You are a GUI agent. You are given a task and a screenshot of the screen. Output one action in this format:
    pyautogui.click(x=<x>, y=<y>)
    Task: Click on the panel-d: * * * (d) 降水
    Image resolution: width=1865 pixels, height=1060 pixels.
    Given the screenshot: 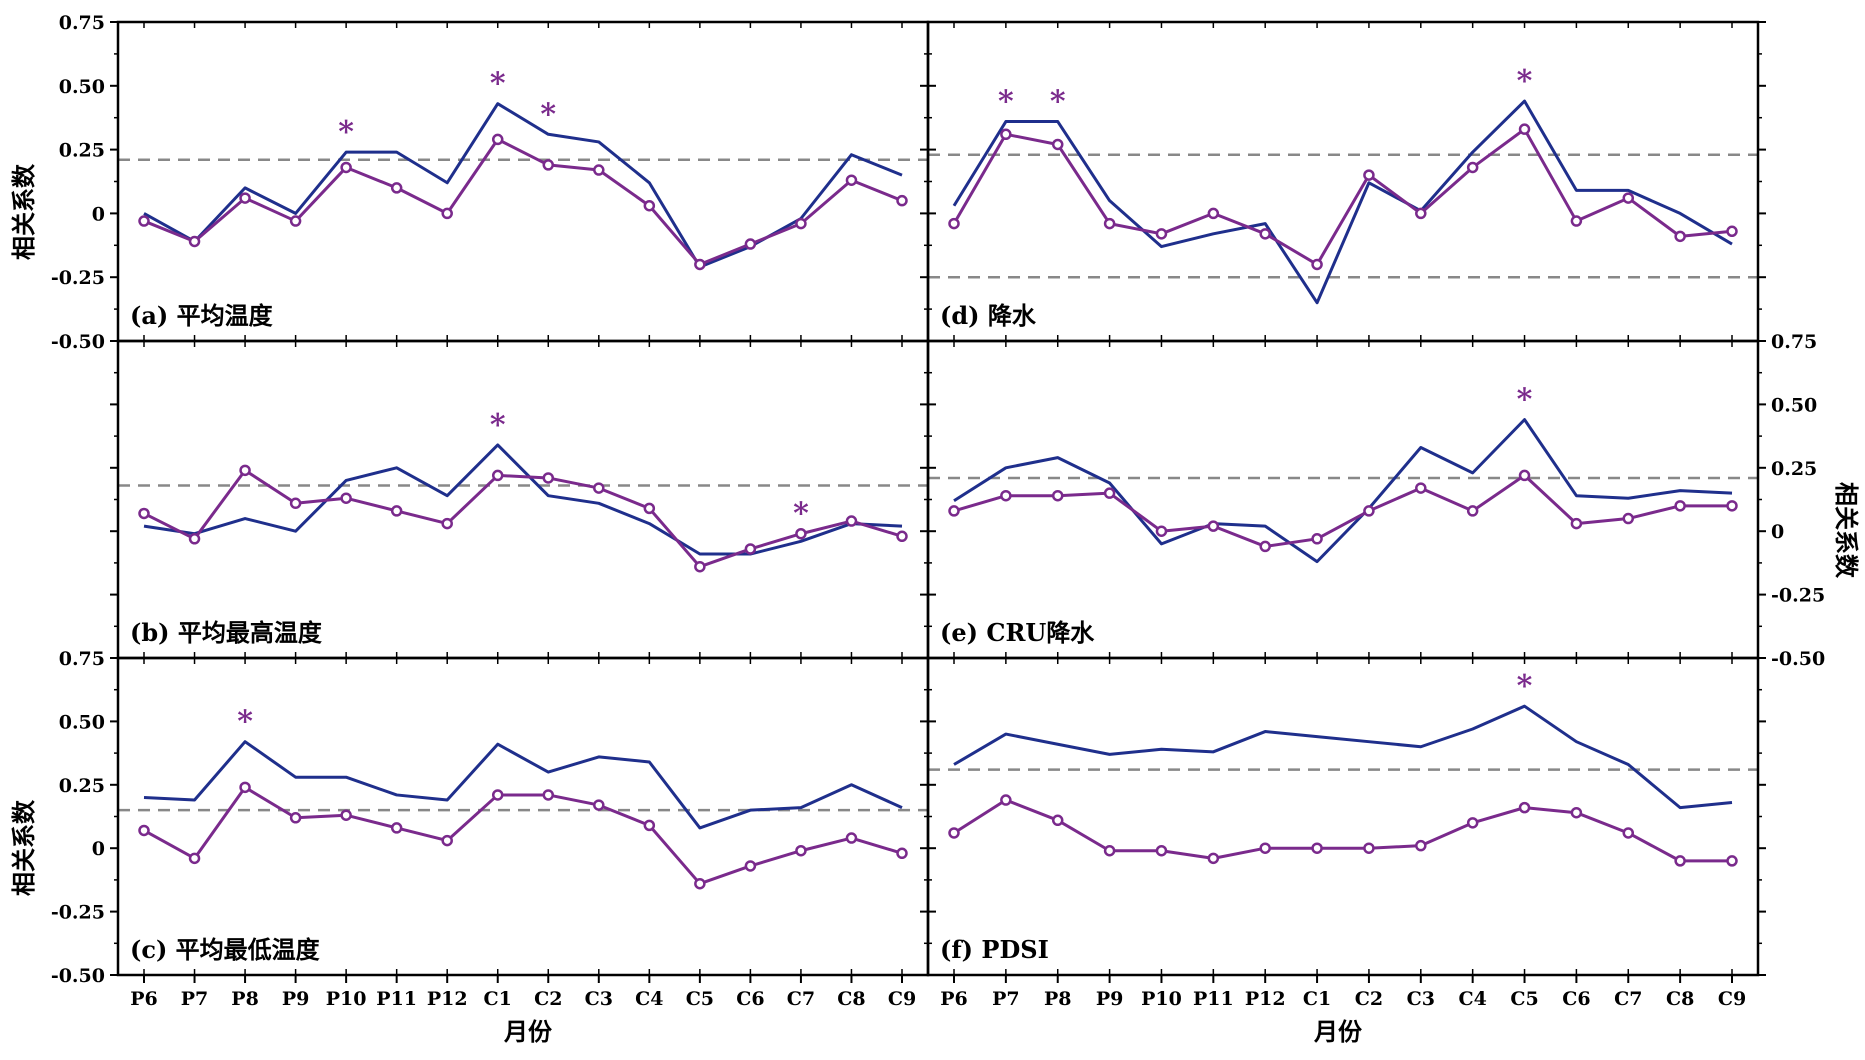 What is the action you would take?
    pyautogui.click(x=1343, y=181)
    